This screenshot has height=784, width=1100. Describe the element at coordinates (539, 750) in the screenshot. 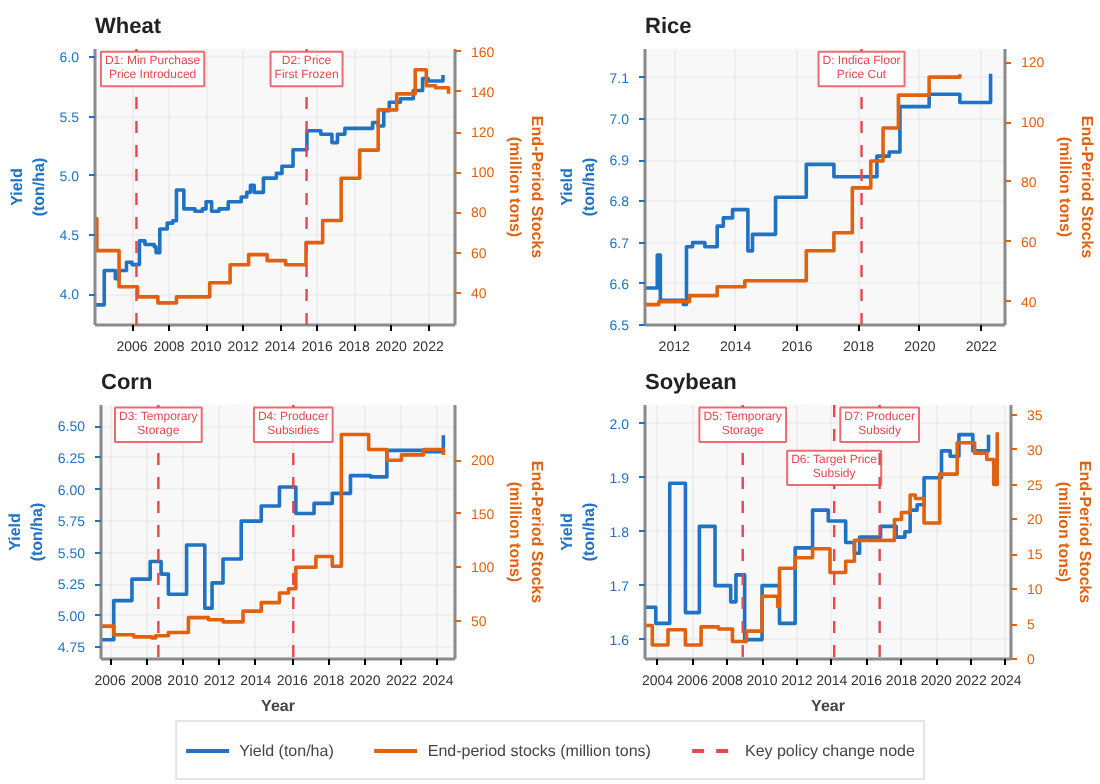

I see `legend-label: End-period stocks (million tons)` at that location.